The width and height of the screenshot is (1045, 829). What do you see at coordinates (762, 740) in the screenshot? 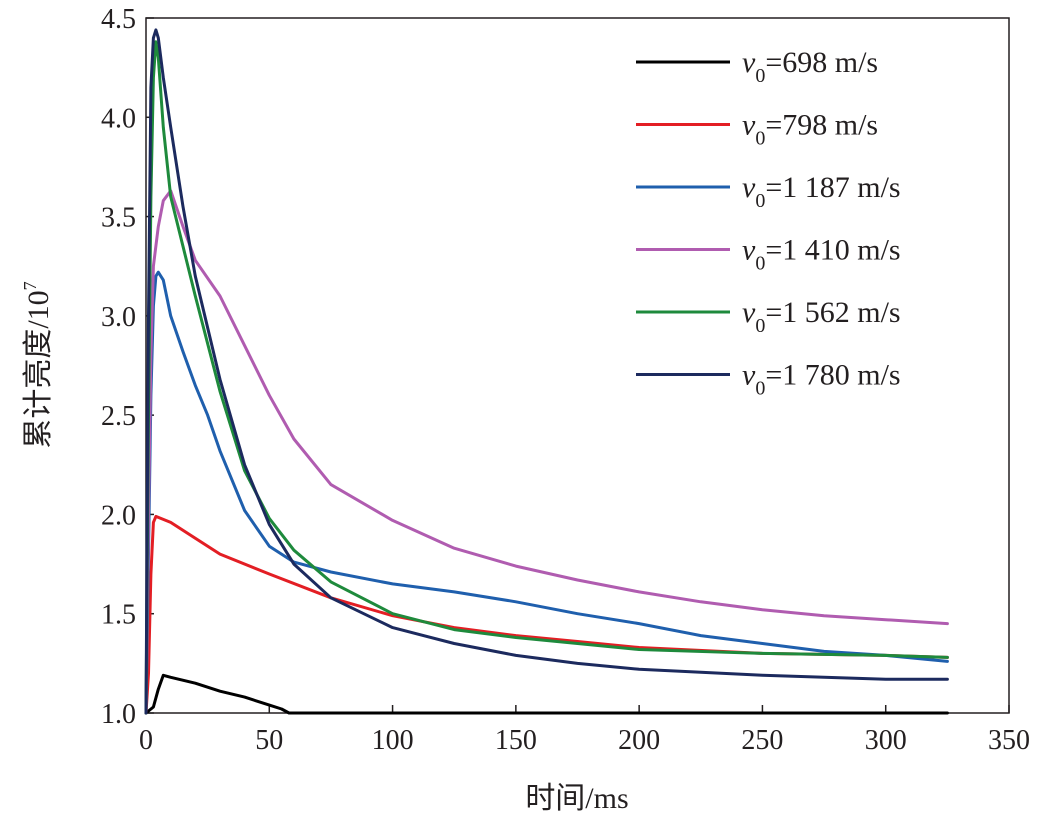
I see `x-tick-label: 250` at bounding box center [762, 740].